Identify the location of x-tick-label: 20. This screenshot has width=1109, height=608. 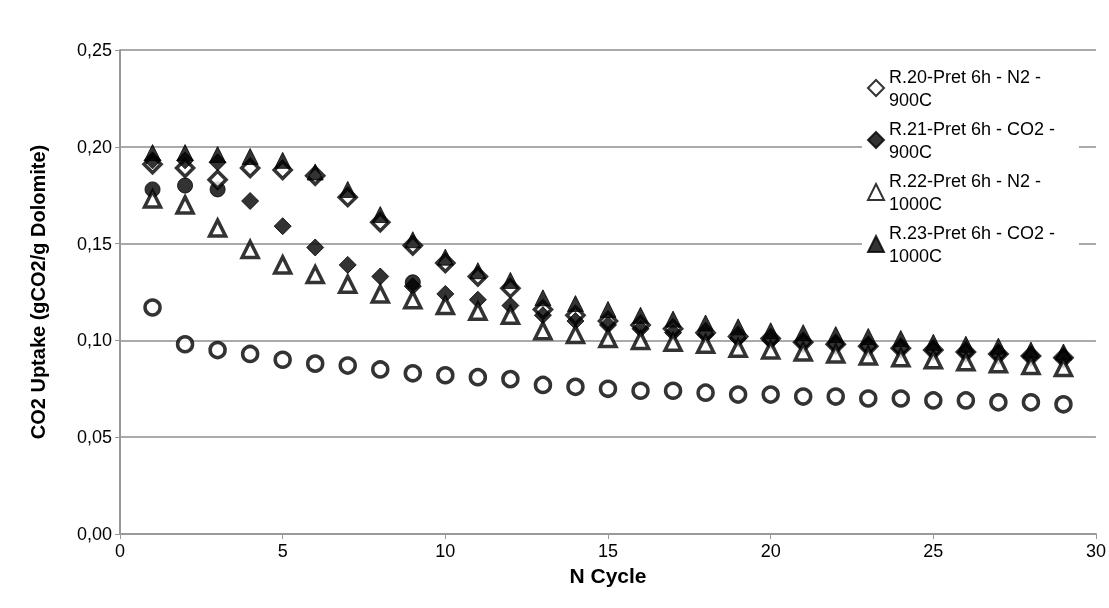
(770, 551).